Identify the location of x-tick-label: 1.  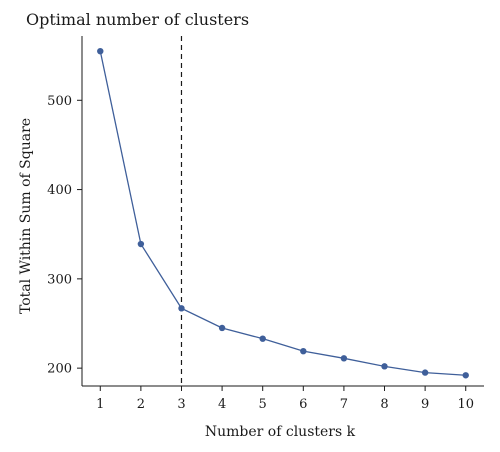
(100, 404).